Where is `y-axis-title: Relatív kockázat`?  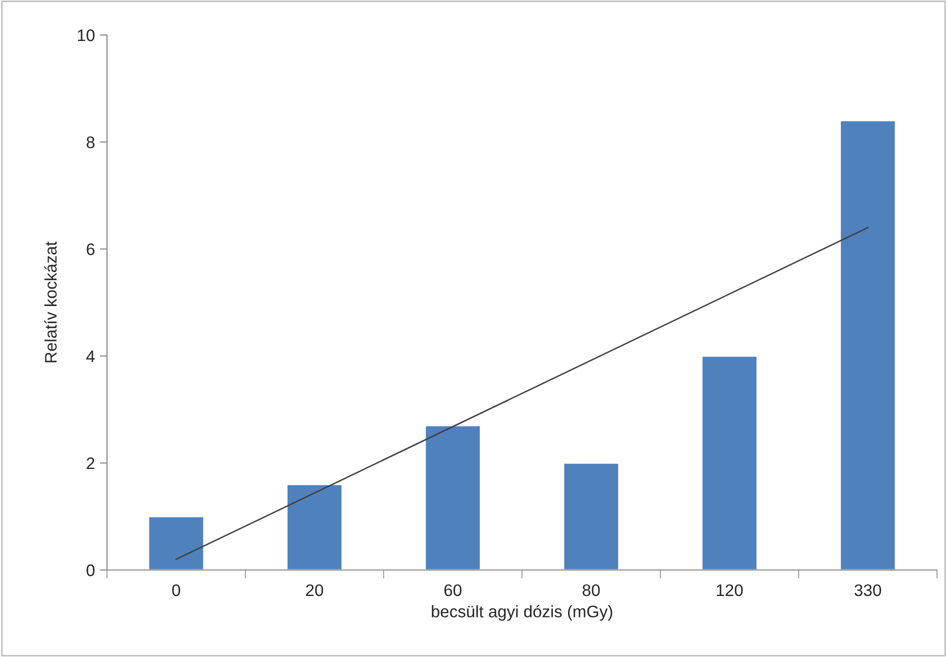
y-axis-title: Relatív kockázat is located at coordinates (50, 301).